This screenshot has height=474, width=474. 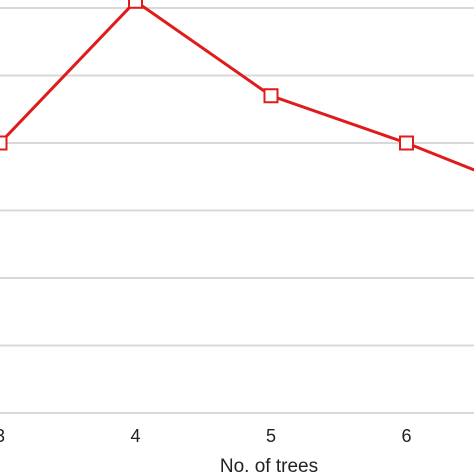 What do you see at coordinates (271, 436) in the screenshot?
I see `x-tick-label-5: 5` at bounding box center [271, 436].